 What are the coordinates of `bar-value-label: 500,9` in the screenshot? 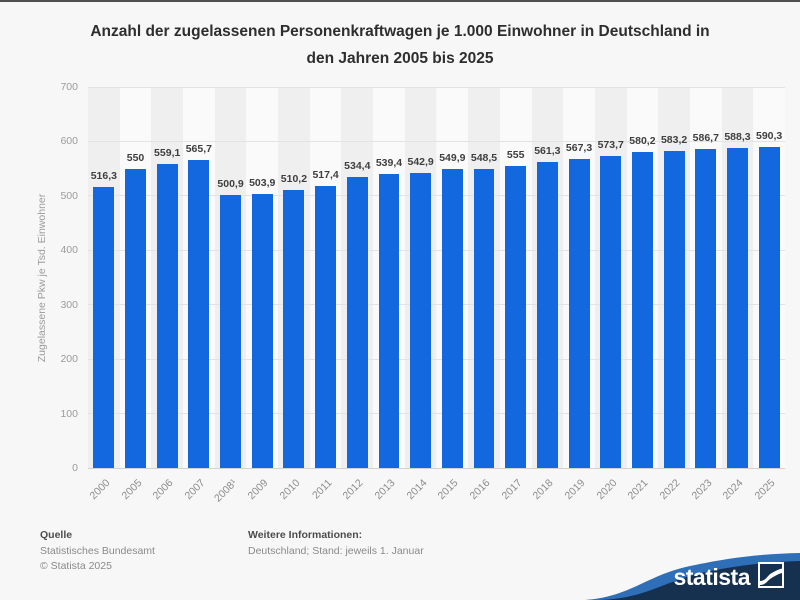 It's located at (230, 184).